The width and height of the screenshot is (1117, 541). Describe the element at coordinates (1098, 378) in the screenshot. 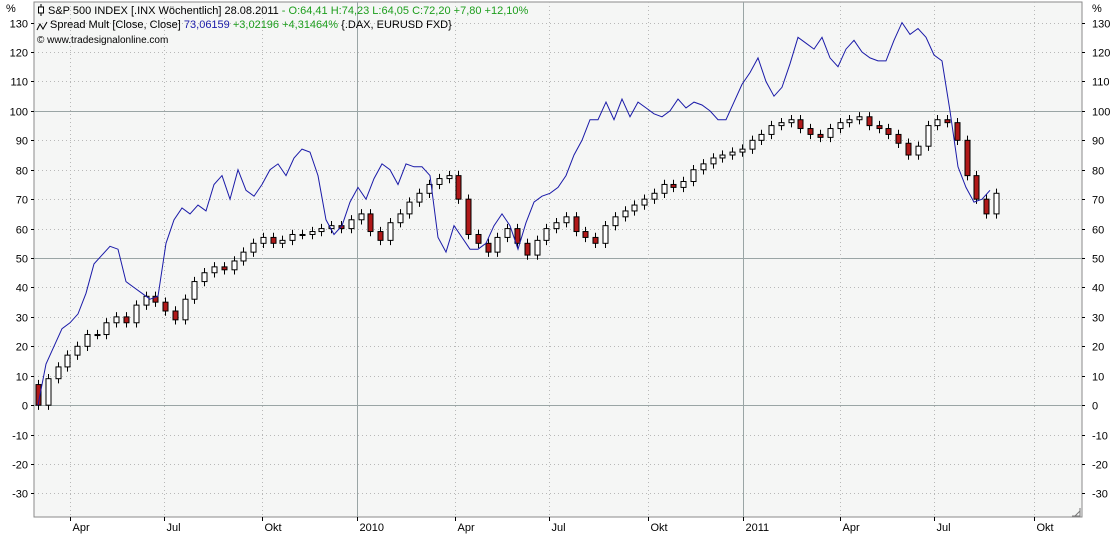

I see `y-tick-label-right: 10` at that location.